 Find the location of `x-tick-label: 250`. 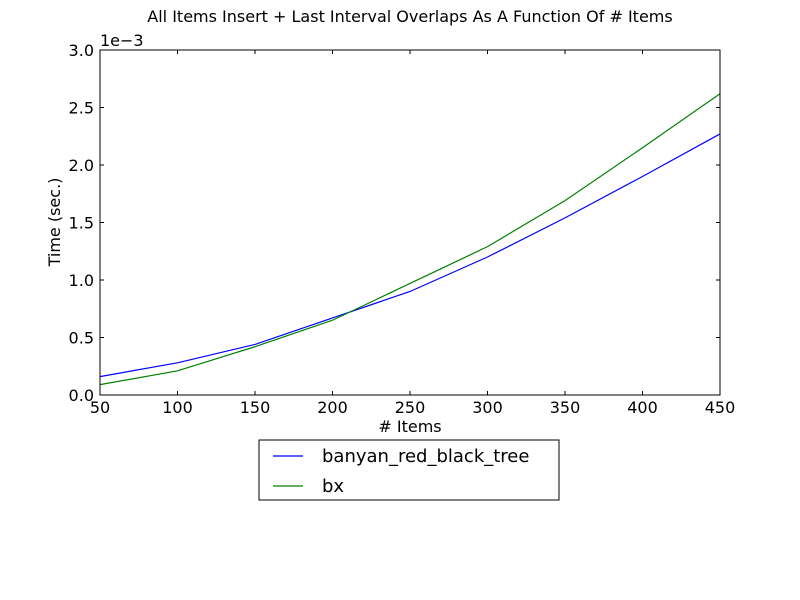

x-tick-label: 250 is located at coordinates (410, 407).